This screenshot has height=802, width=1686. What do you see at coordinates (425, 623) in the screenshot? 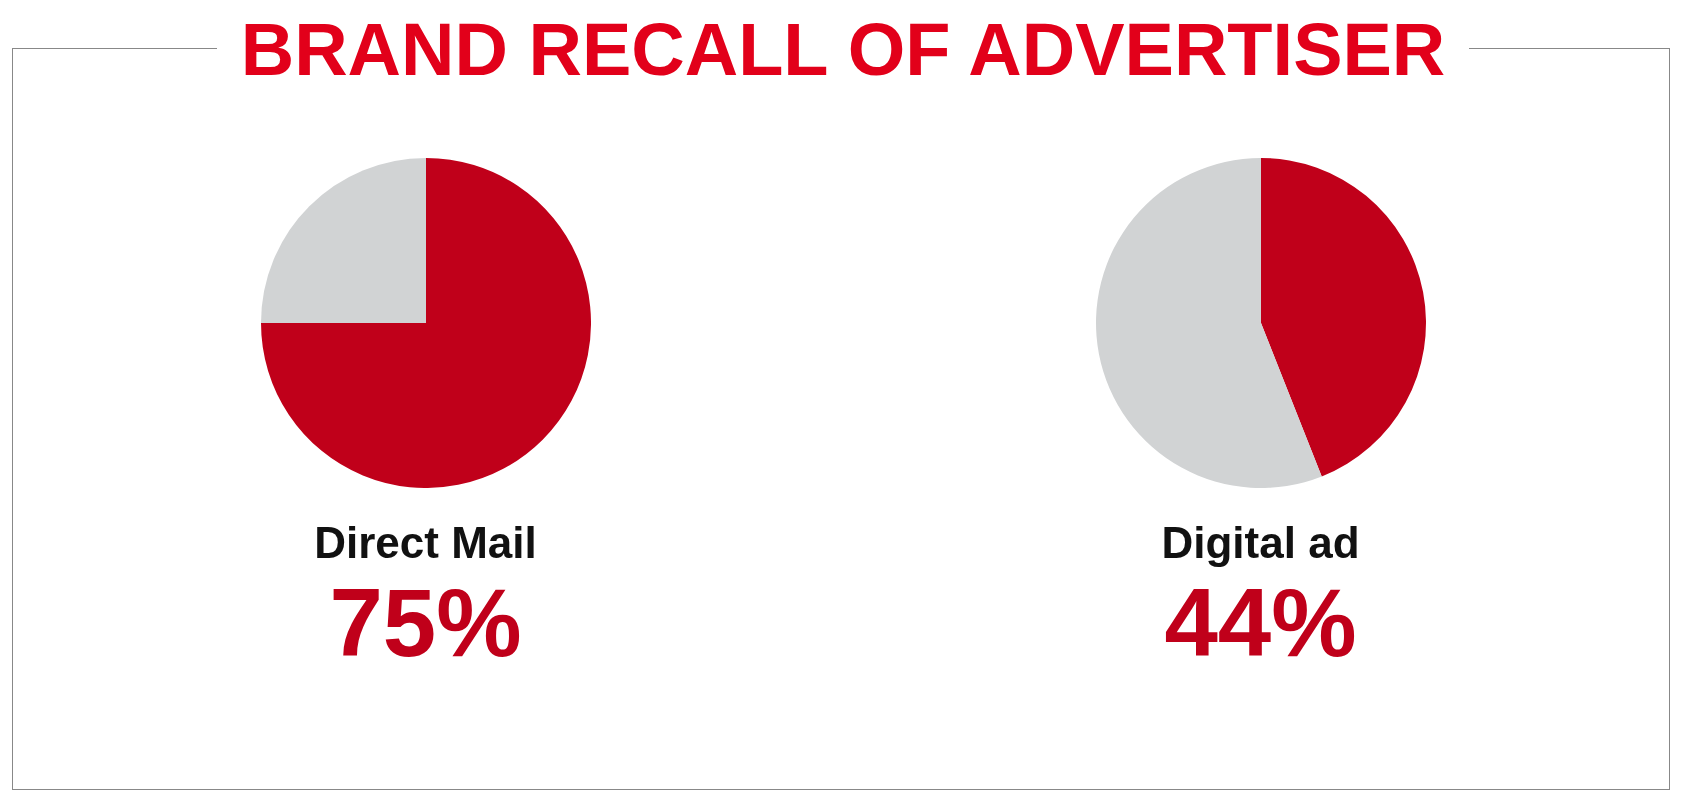
I see `data-label: 75%` at bounding box center [425, 623].